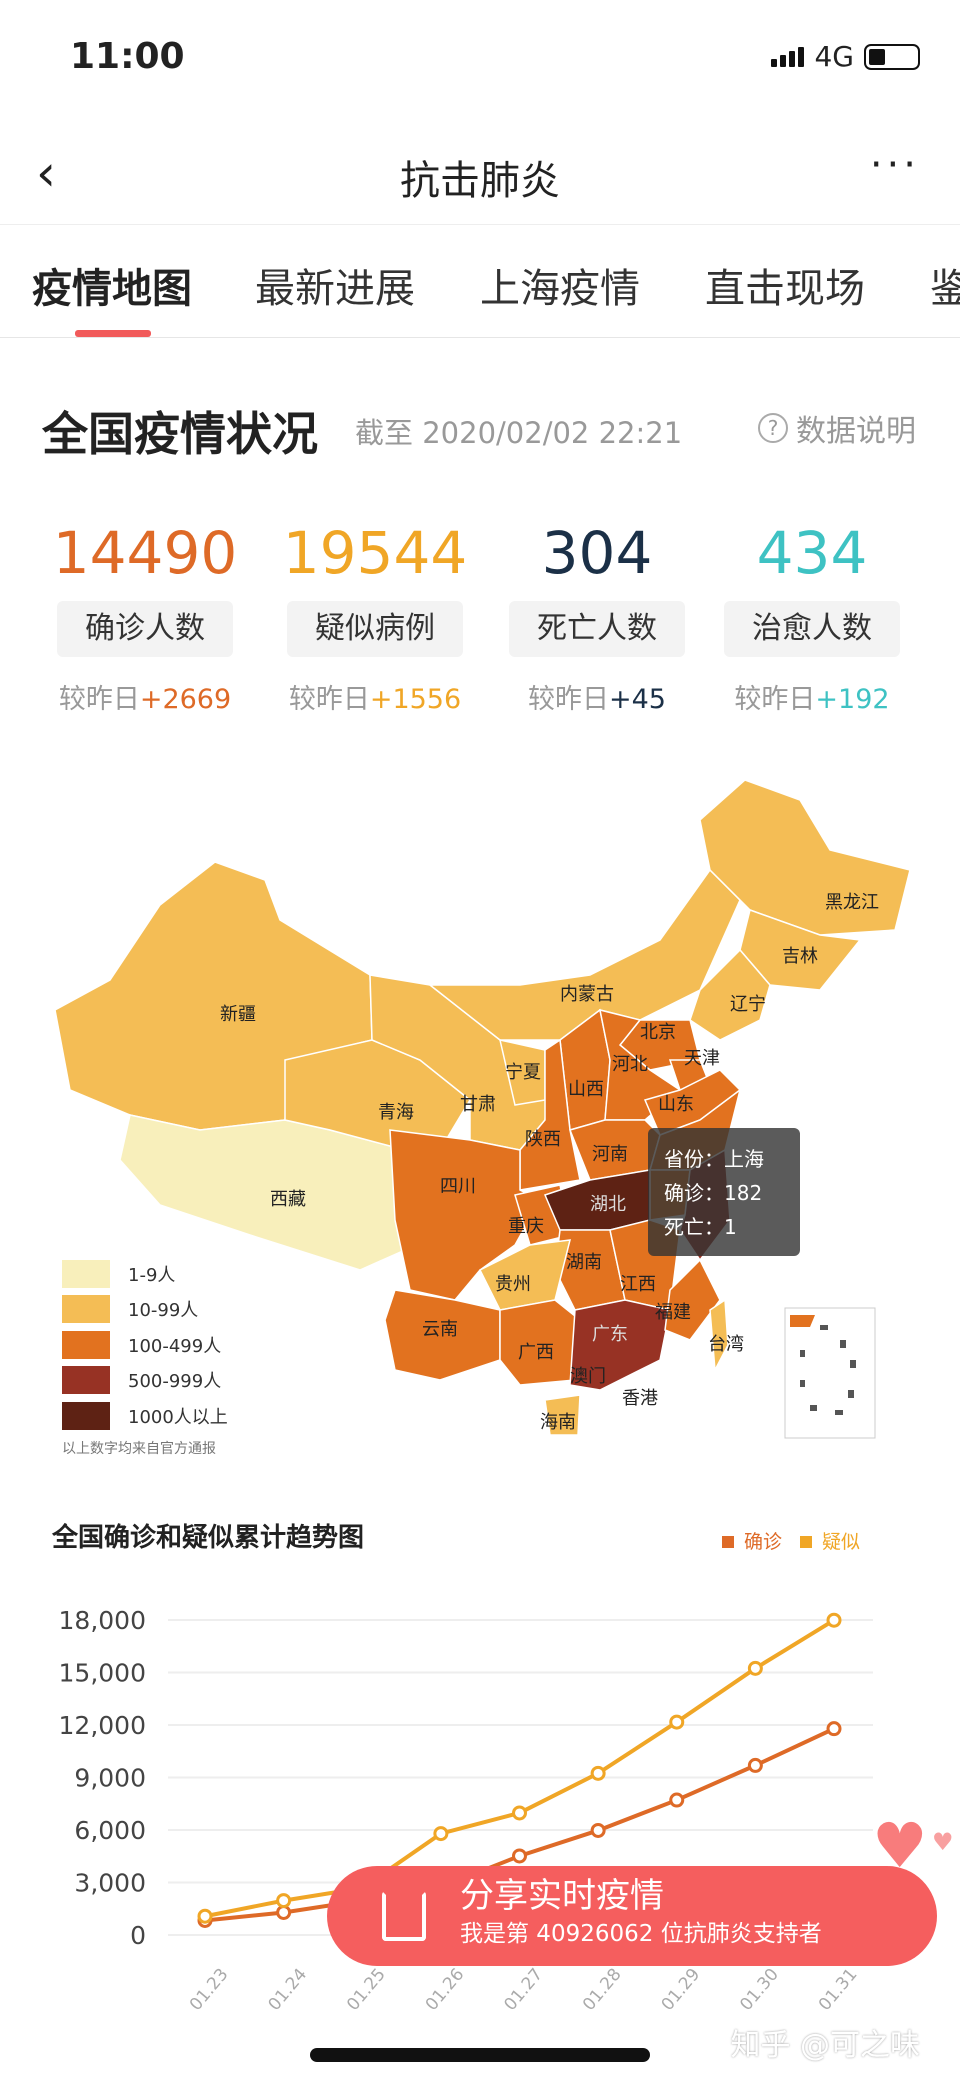 This screenshot has width=960, height=2079. I want to click on legend-label: 确诊, so click(762, 1542).